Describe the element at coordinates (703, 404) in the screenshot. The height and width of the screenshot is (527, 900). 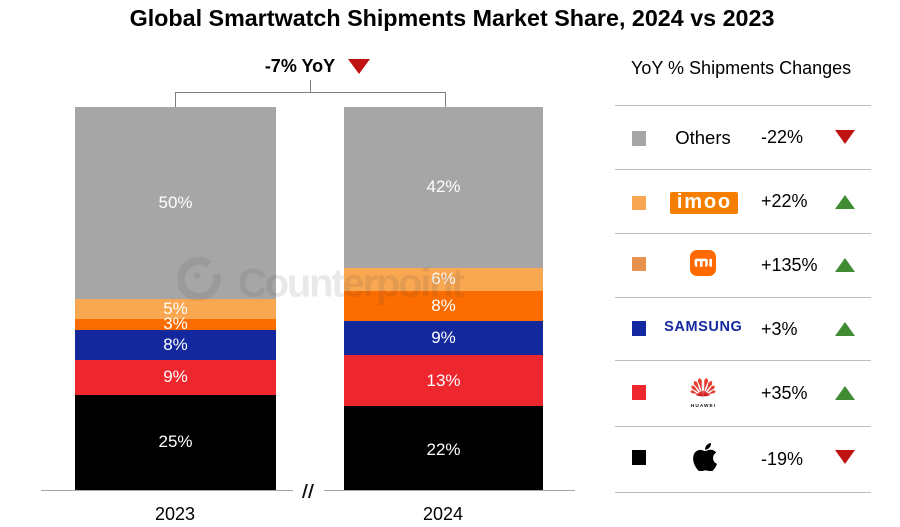
I see `svg-text: HUAWEI` at that location.